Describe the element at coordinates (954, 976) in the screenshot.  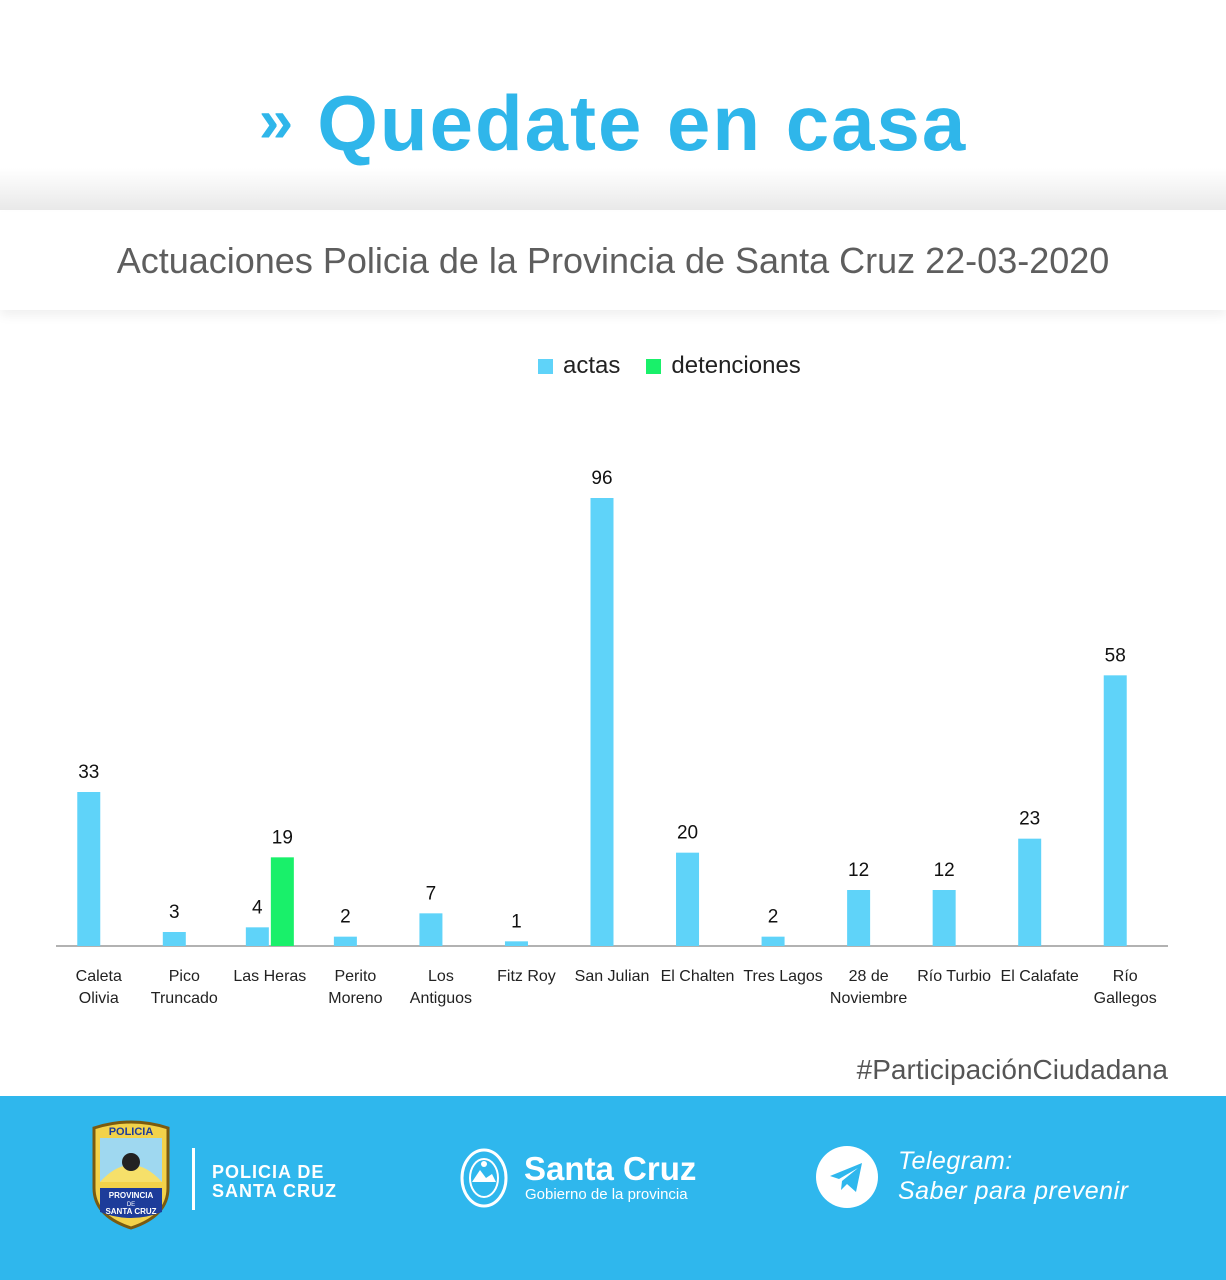
I see `x-tick-label: Río Turbio` at that location.